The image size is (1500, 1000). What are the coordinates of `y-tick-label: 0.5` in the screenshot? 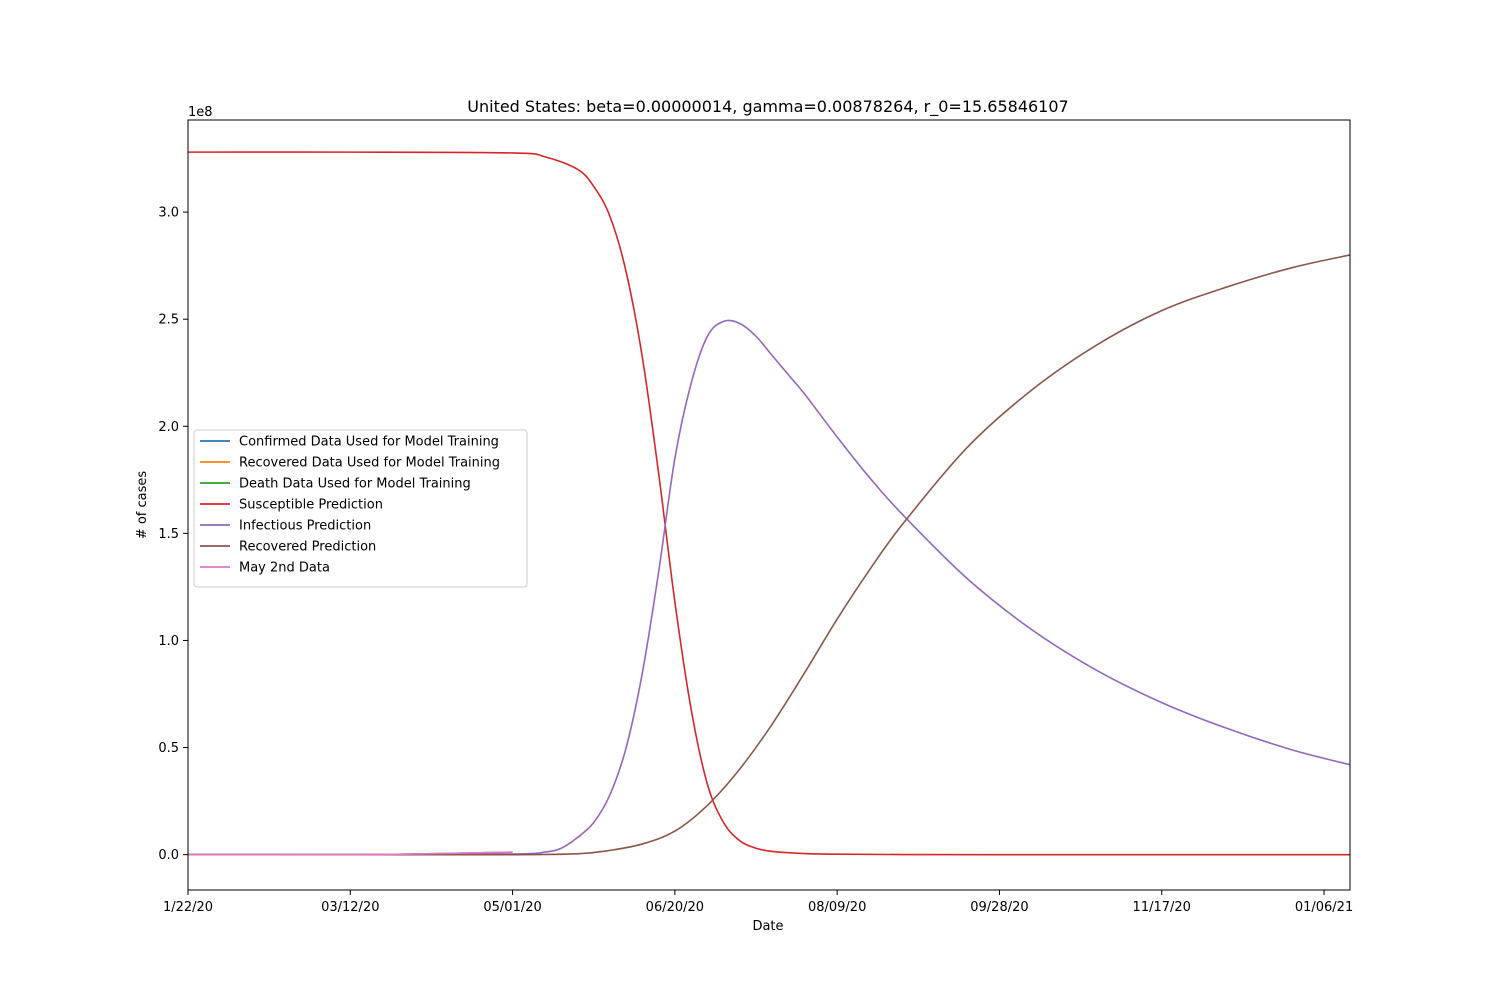 It's located at (168, 748).